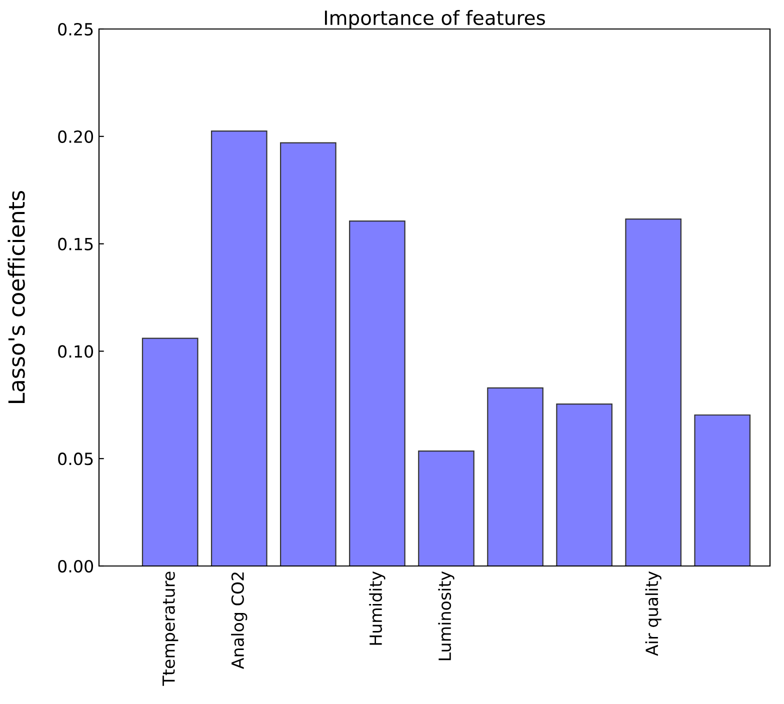 The image size is (784, 704). What do you see at coordinates (76, 136) in the screenshot?
I see `y-tick-label: 0.20` at bounding box center [76, 136].